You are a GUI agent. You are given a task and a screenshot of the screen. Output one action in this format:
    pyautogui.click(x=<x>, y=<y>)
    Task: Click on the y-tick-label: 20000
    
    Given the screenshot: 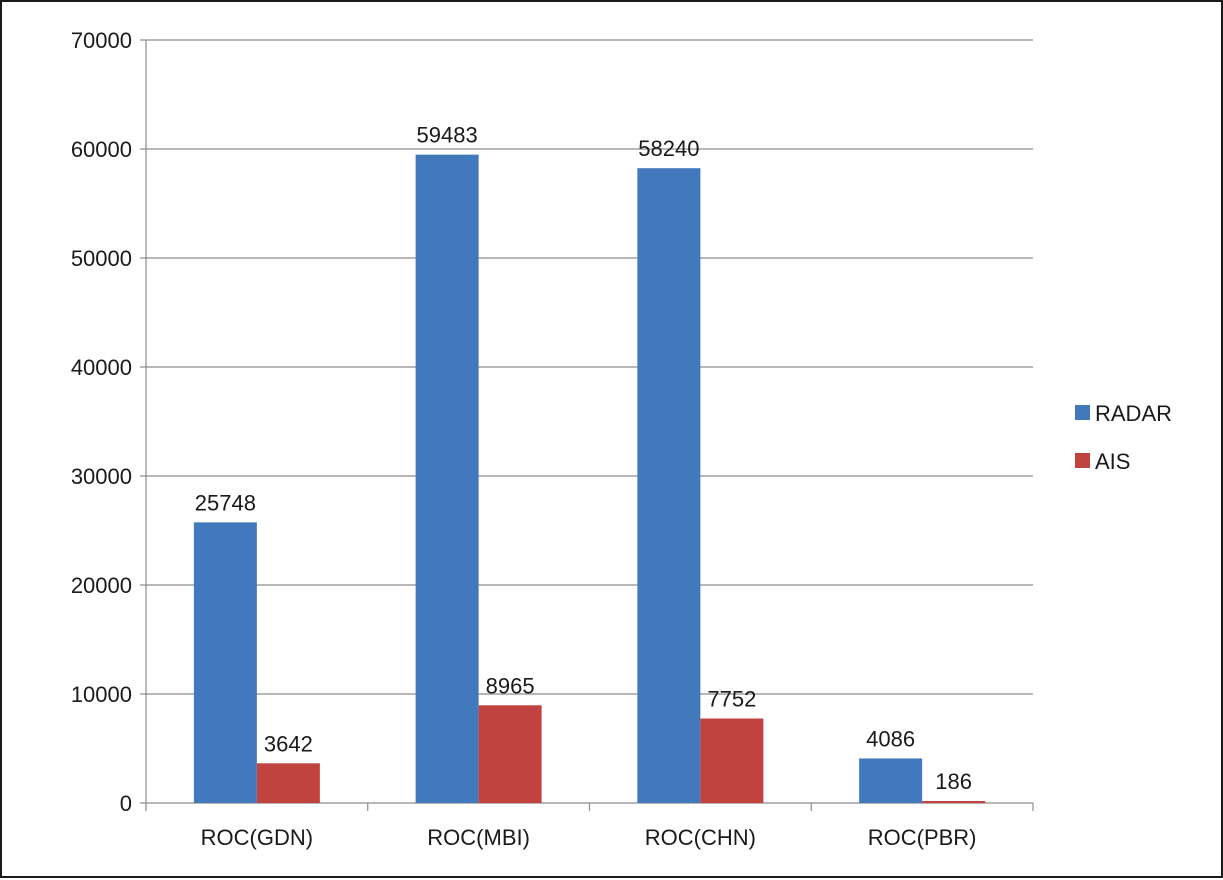 What is the action you would take?
    pyautogui.click(x=101, y=585)
    